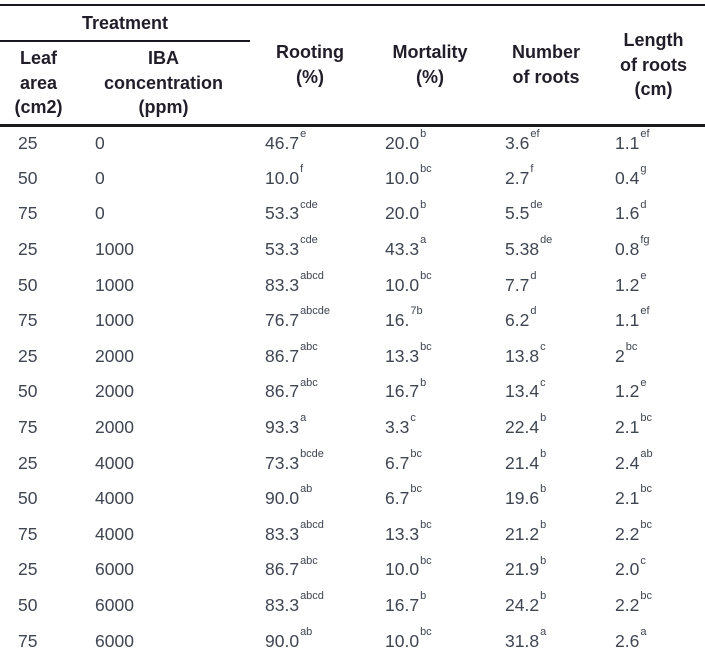 This screenshot has width=705, height=665. Describe the element at coordinates (546, 214) in the screenshot. I see `table-cell: 5.5de` at that location.